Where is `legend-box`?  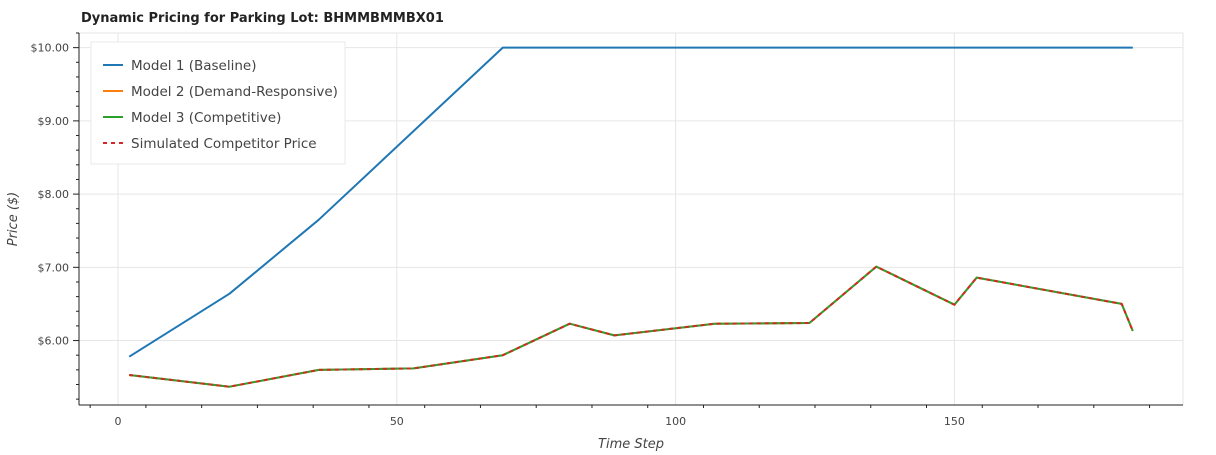 legend-box is located at coordinates (218, 103).